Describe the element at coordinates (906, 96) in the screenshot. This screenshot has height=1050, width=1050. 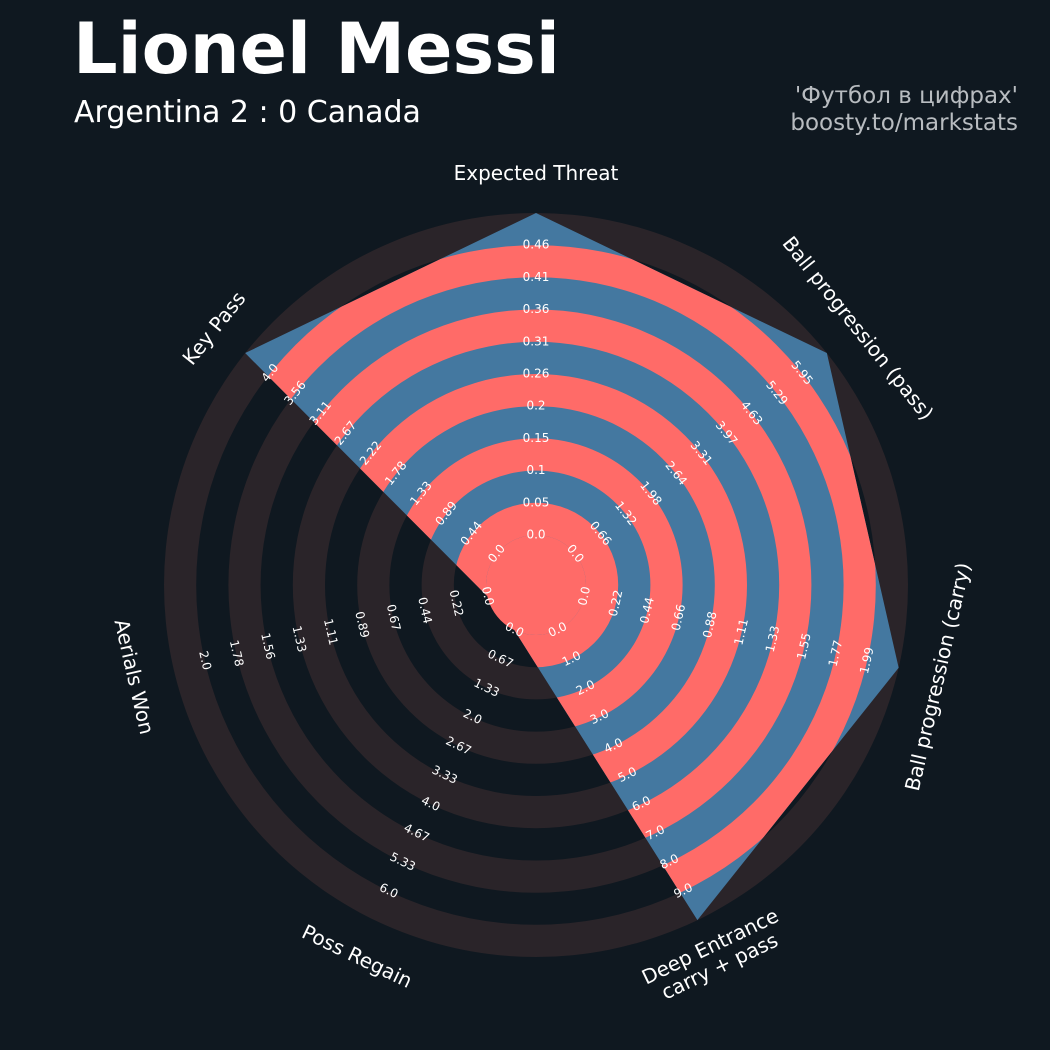
I see `credit-channel-name: 'Футбол в цифрах'` at that location.